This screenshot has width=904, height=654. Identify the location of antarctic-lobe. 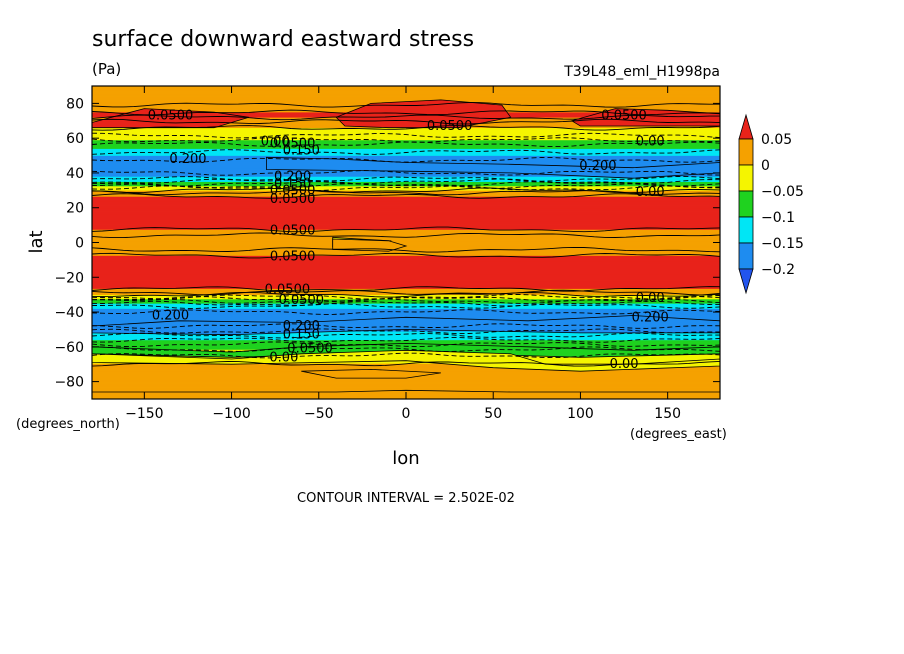
(371, 373).